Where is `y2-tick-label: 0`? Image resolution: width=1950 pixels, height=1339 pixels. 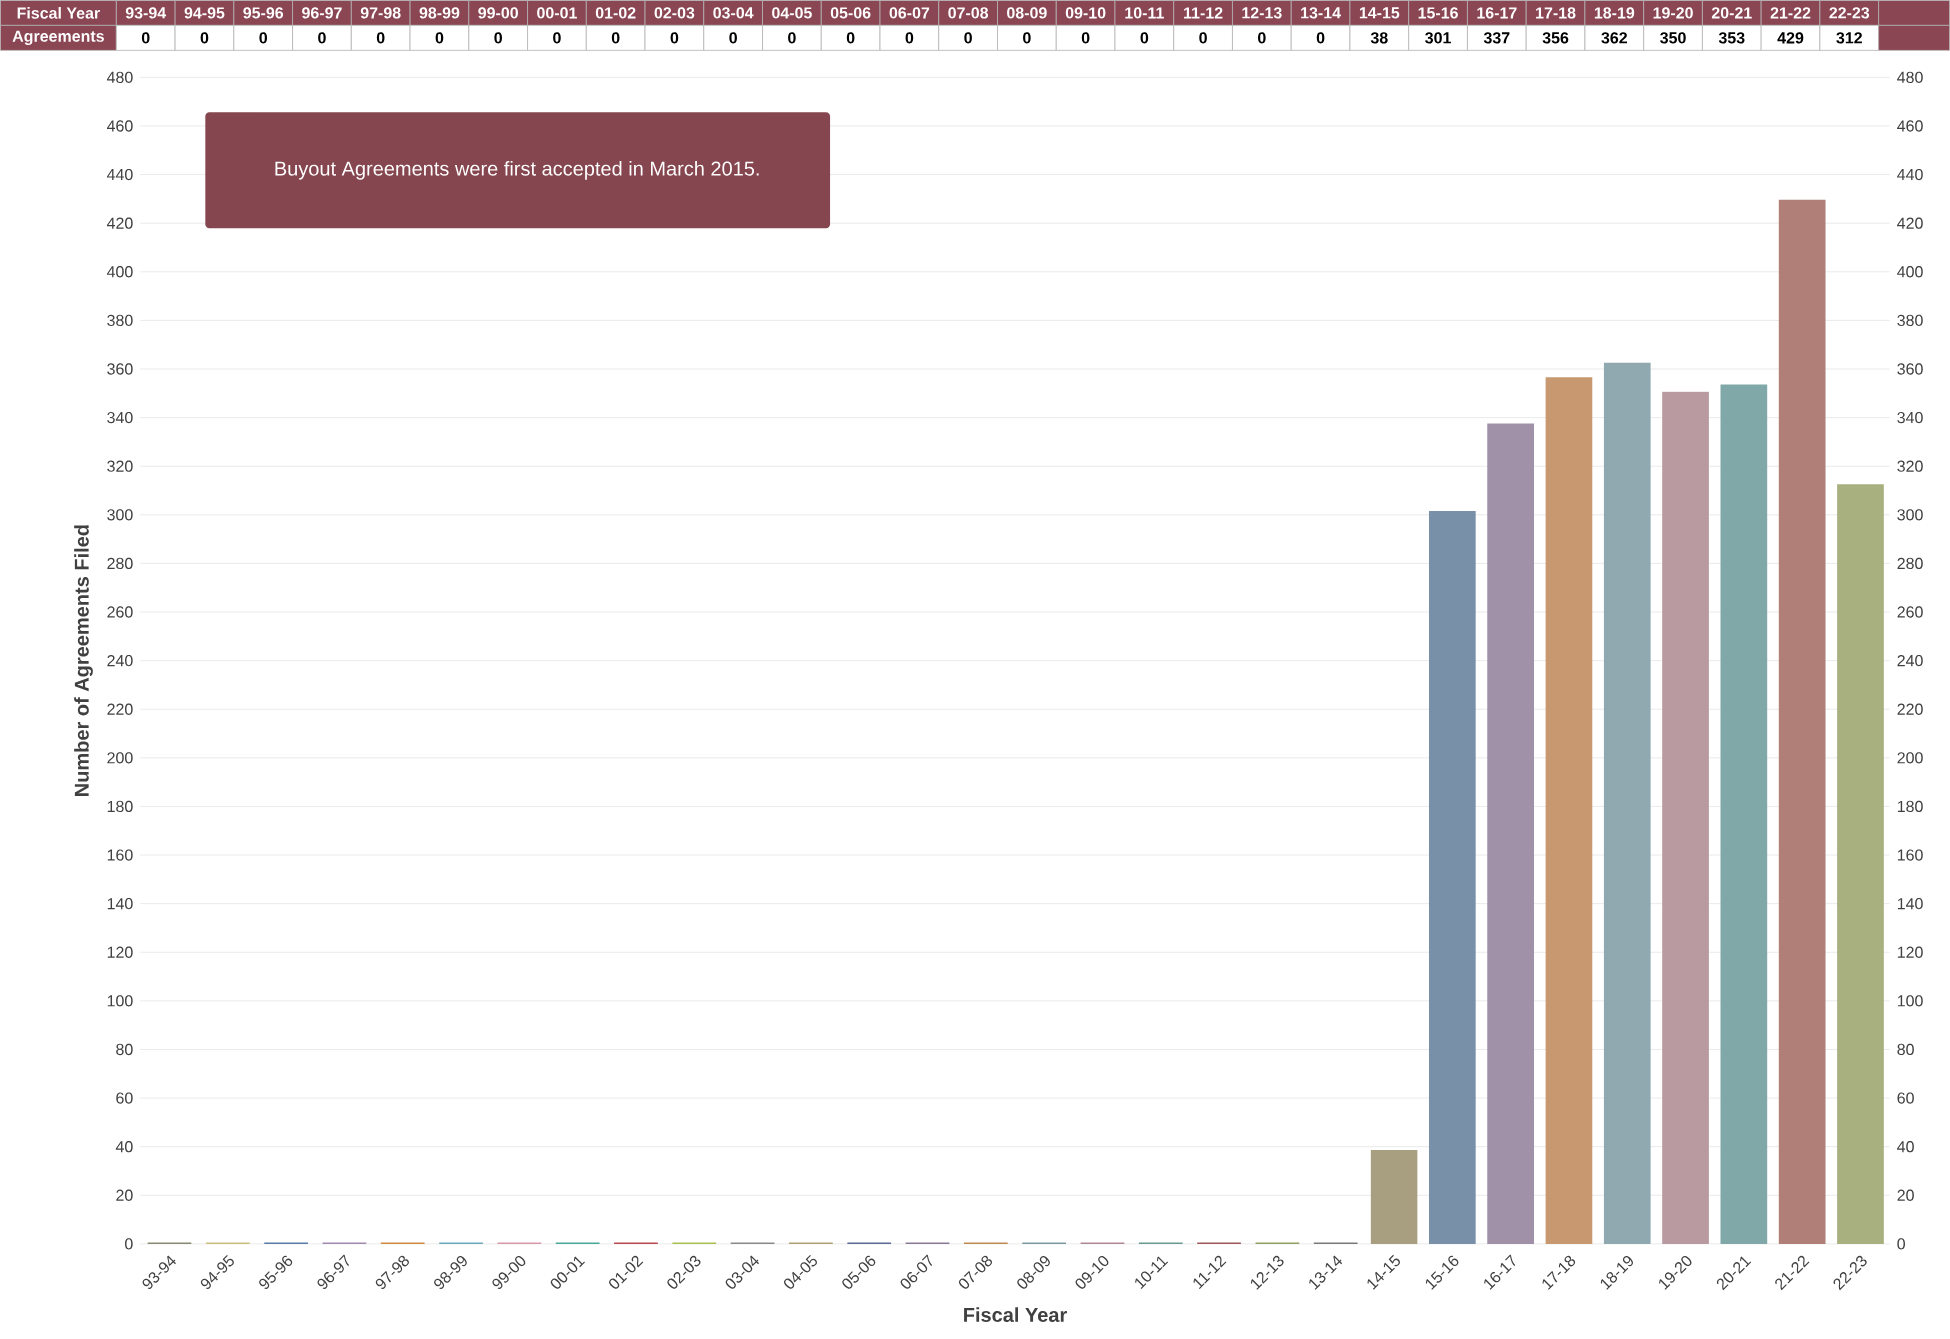 y2-tick-label: 0 is located at coordinates (1901, 1244).